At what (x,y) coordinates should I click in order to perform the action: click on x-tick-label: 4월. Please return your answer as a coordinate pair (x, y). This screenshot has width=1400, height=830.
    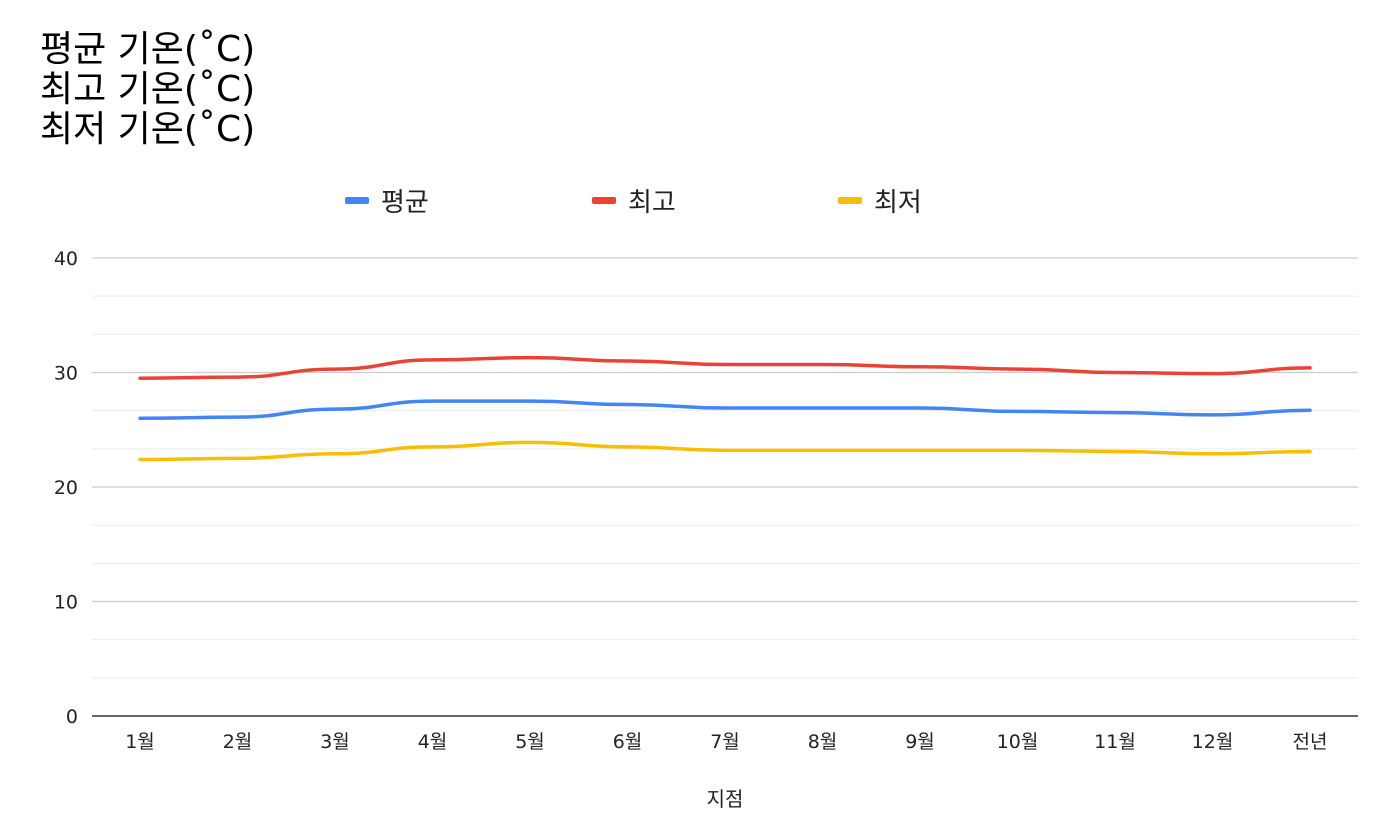
    Looking at the image, I should click on (433, 742).